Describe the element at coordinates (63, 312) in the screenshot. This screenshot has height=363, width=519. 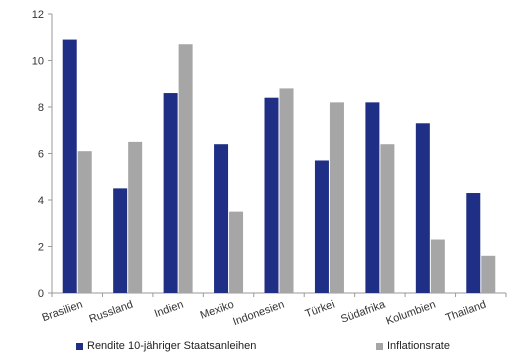
I see `x-tick-label: Brasilien` at that location.